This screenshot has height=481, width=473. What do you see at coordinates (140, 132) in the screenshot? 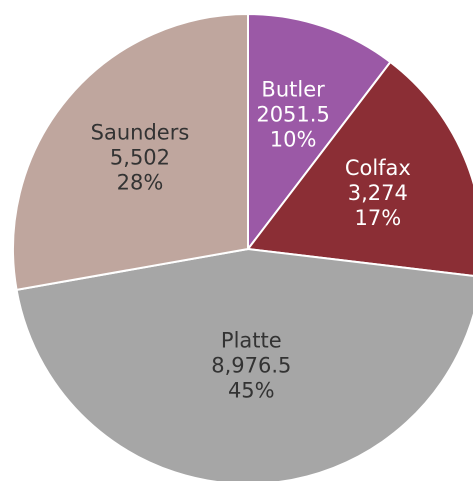
I see `slice-label: Saunders` at bounding box center [140, 132].